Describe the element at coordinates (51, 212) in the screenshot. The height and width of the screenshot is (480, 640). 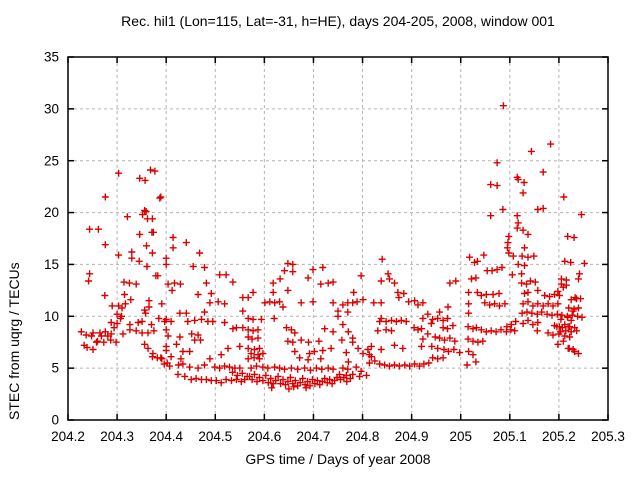
I see `y-tick-label: 20` at that location.